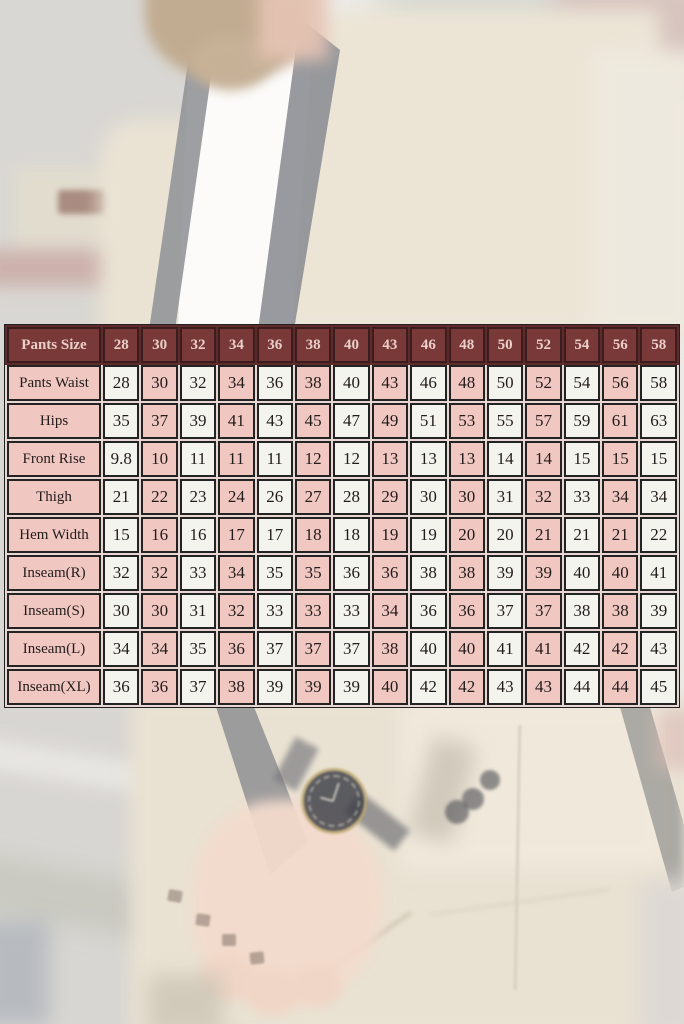 This screenshot has width=684, height=1024. I want to click on row-label: Pants Waist, so click(54, 383).